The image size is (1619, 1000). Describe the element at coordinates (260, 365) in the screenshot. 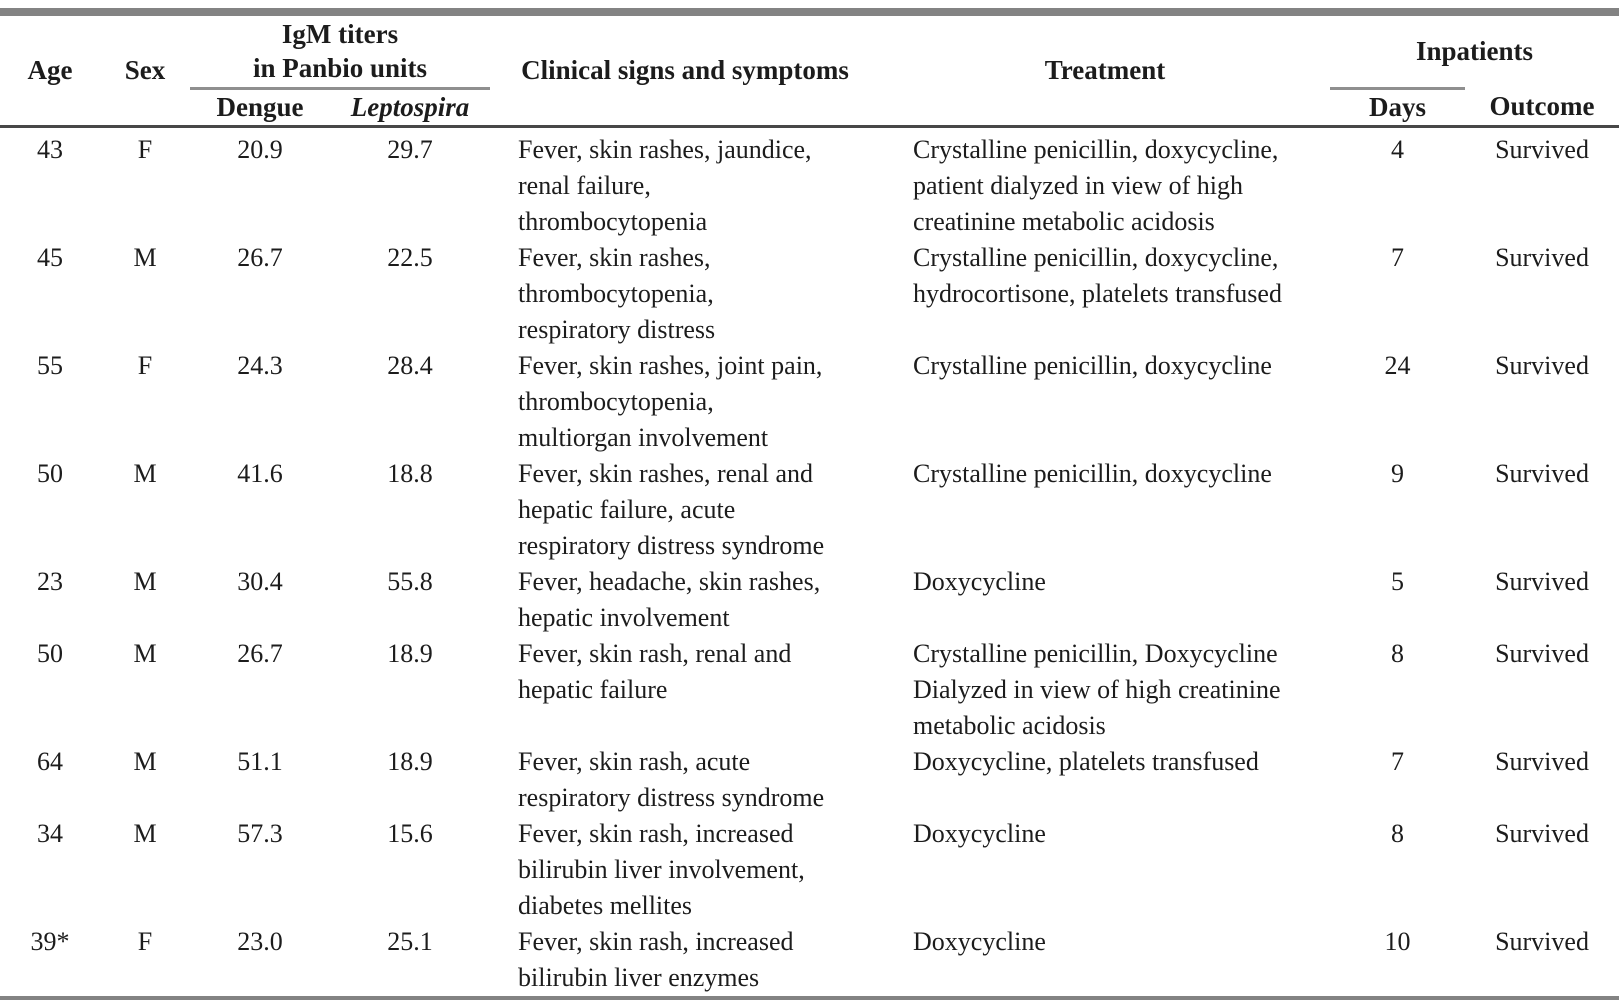

I see `dengue-titer-cell: 24.3` at that location.